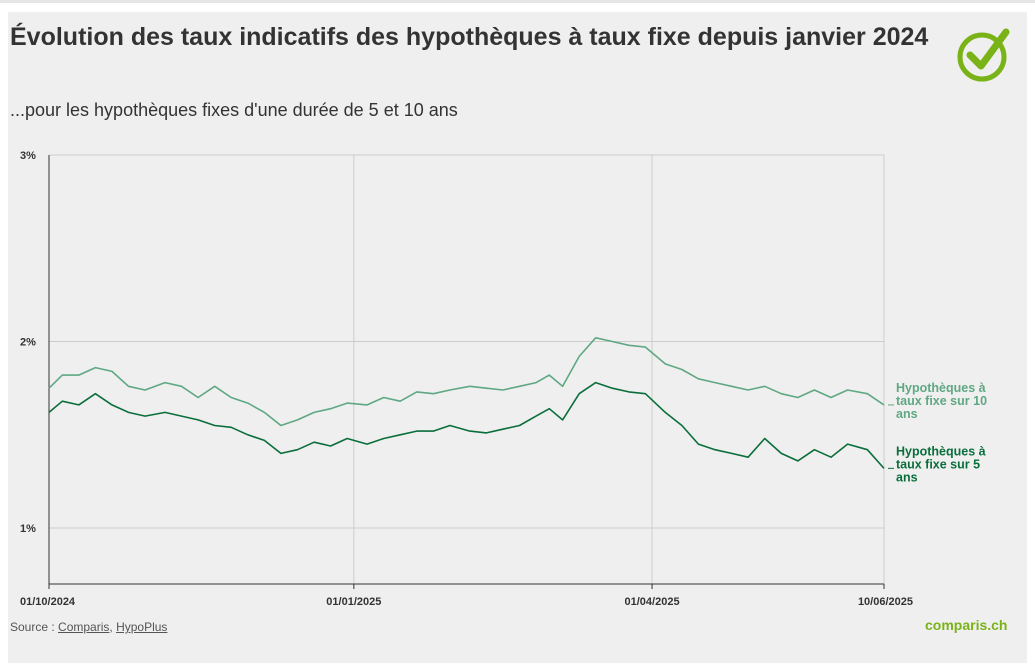 This screenshot has width=1035, height=667. Describe the element at coordinates (941, 401) in the screenshot. I see `series-label: taux fixe sur 10` at that location.